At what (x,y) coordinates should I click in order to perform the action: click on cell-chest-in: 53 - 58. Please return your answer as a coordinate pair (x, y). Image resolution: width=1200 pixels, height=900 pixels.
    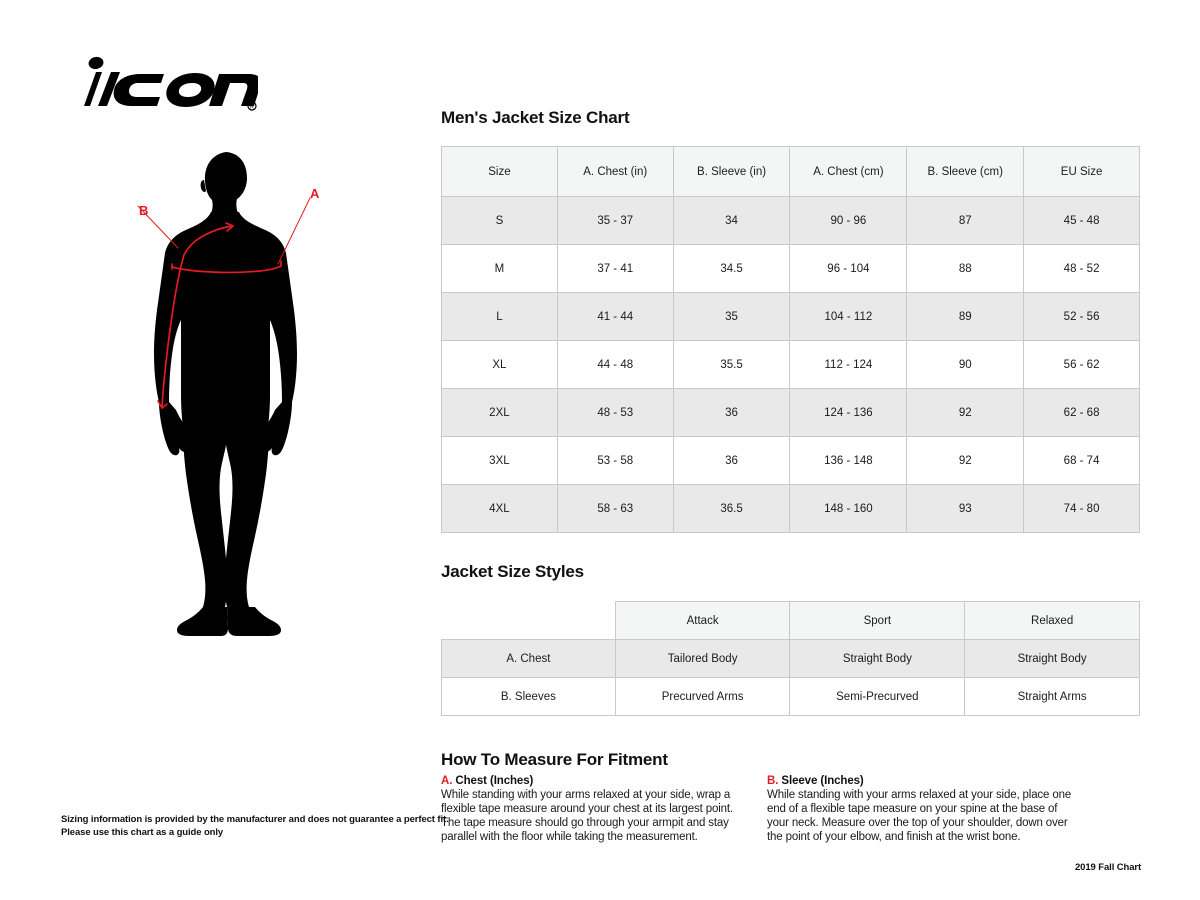
    Looking at the image, I should click on (615, 460).